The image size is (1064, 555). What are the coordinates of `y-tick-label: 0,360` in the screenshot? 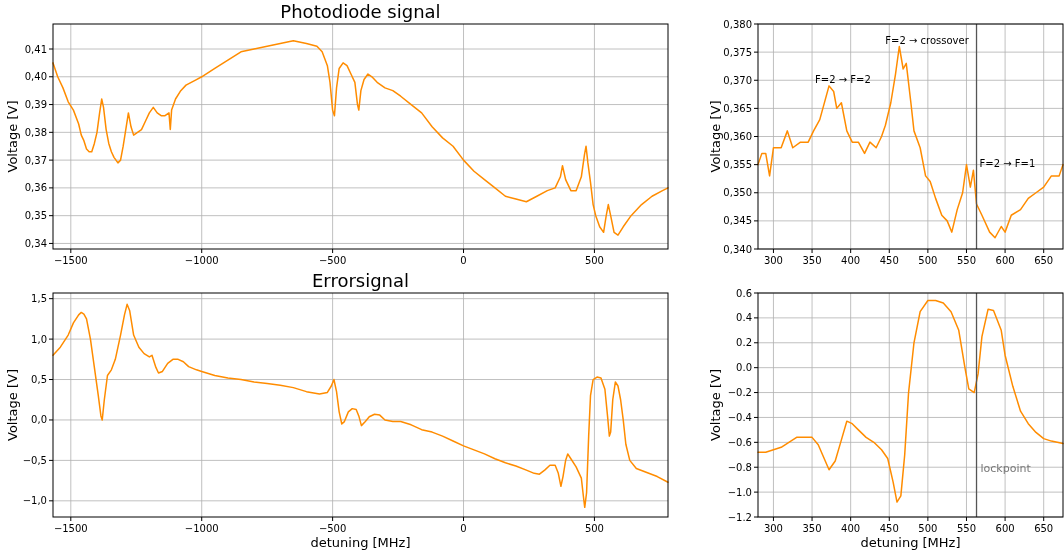 It's located at (737, 136).